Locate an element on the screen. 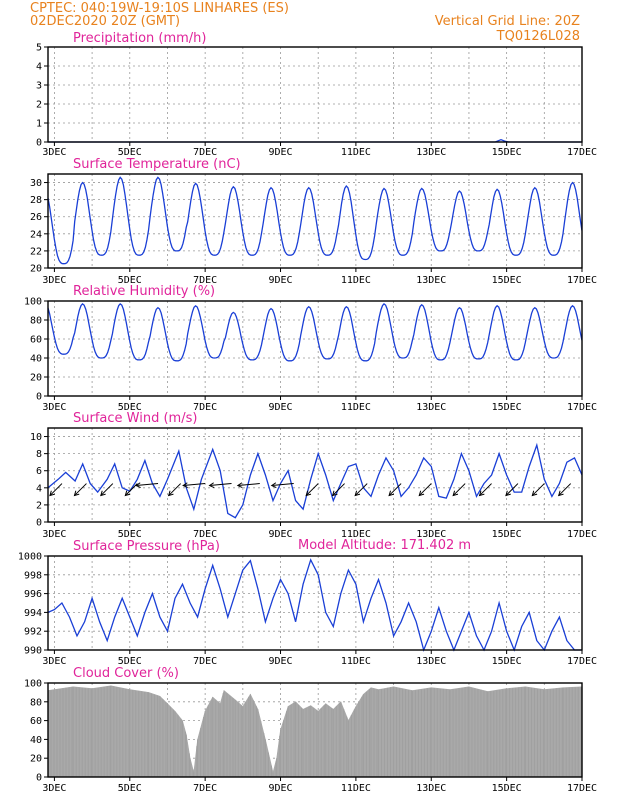 This screenshot has width=618, height=800. y-tick-label: 8 is located at coordinates (39, 454).